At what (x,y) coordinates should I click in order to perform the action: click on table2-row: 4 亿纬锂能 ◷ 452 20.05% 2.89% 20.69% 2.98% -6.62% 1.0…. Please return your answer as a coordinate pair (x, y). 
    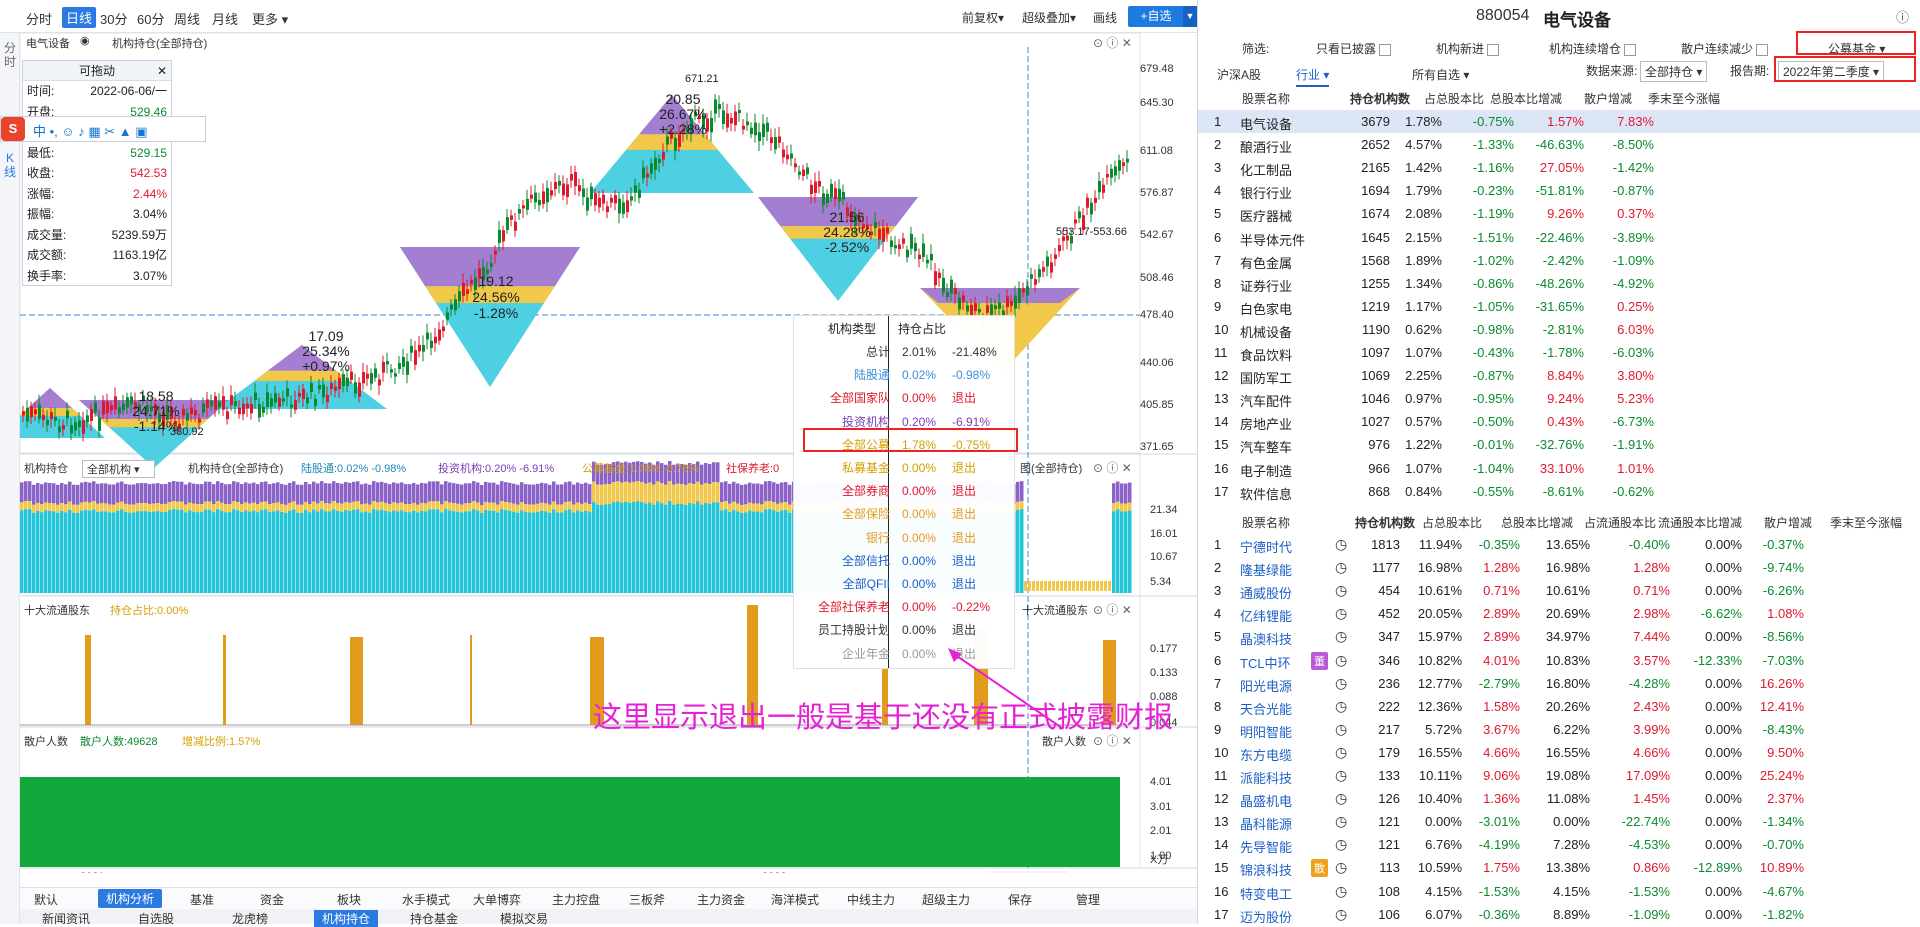
    Looking at the image, I should click on (1559, 613).